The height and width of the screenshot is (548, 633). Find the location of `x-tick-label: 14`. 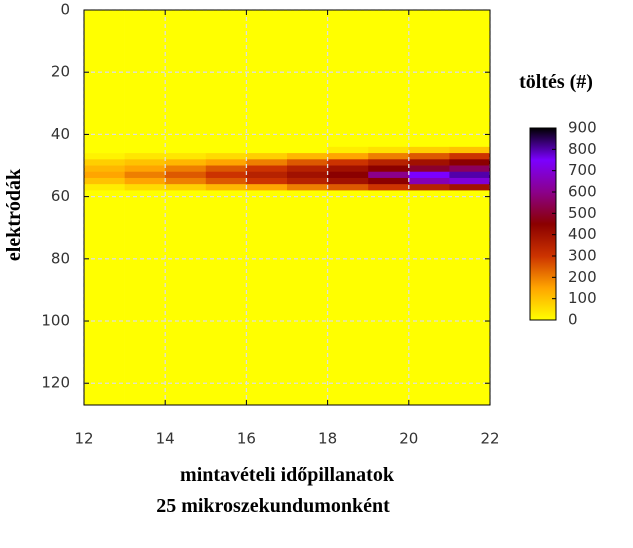

x-tick-label: 14 is located at coordinates (165, 439).